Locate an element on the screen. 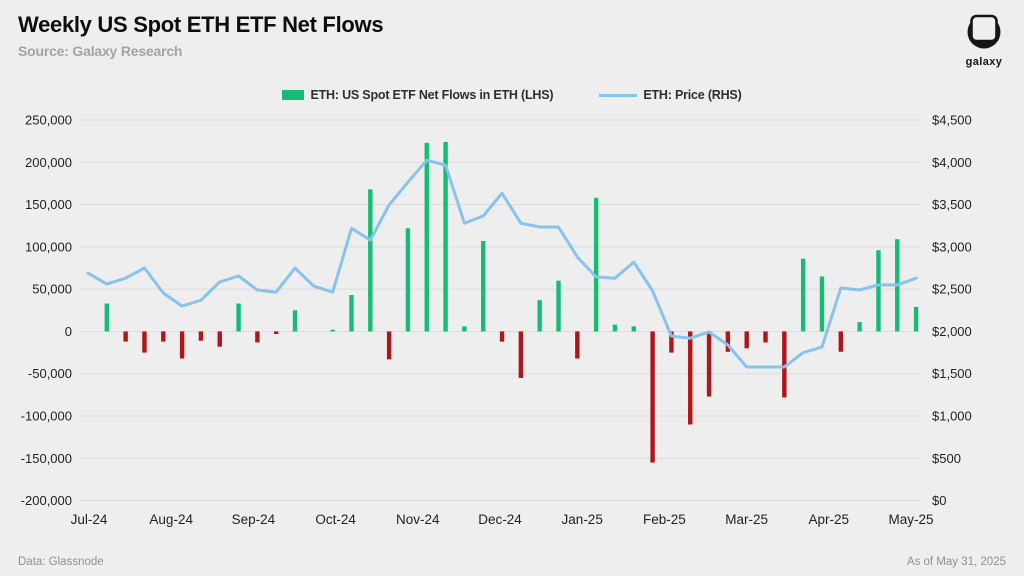  flows-swatch-icon is located at coordinates (293, 95).